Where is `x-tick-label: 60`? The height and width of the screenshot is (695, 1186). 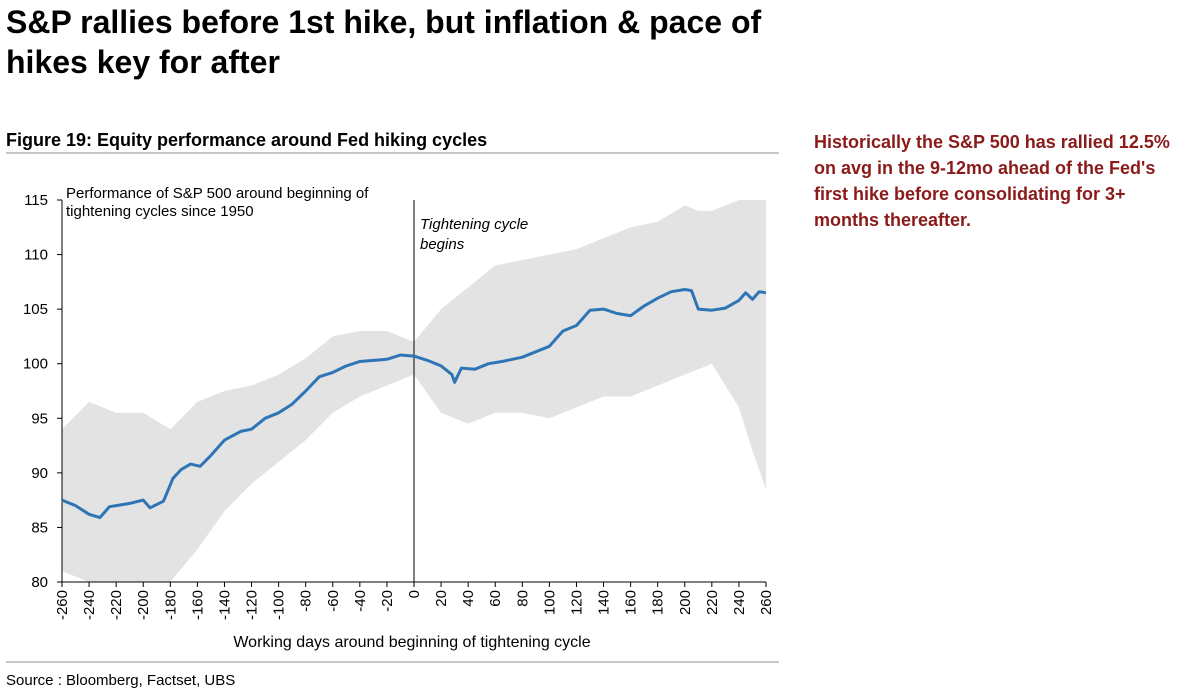
x-tick-label: 60 is located at coordinates (495, 598).